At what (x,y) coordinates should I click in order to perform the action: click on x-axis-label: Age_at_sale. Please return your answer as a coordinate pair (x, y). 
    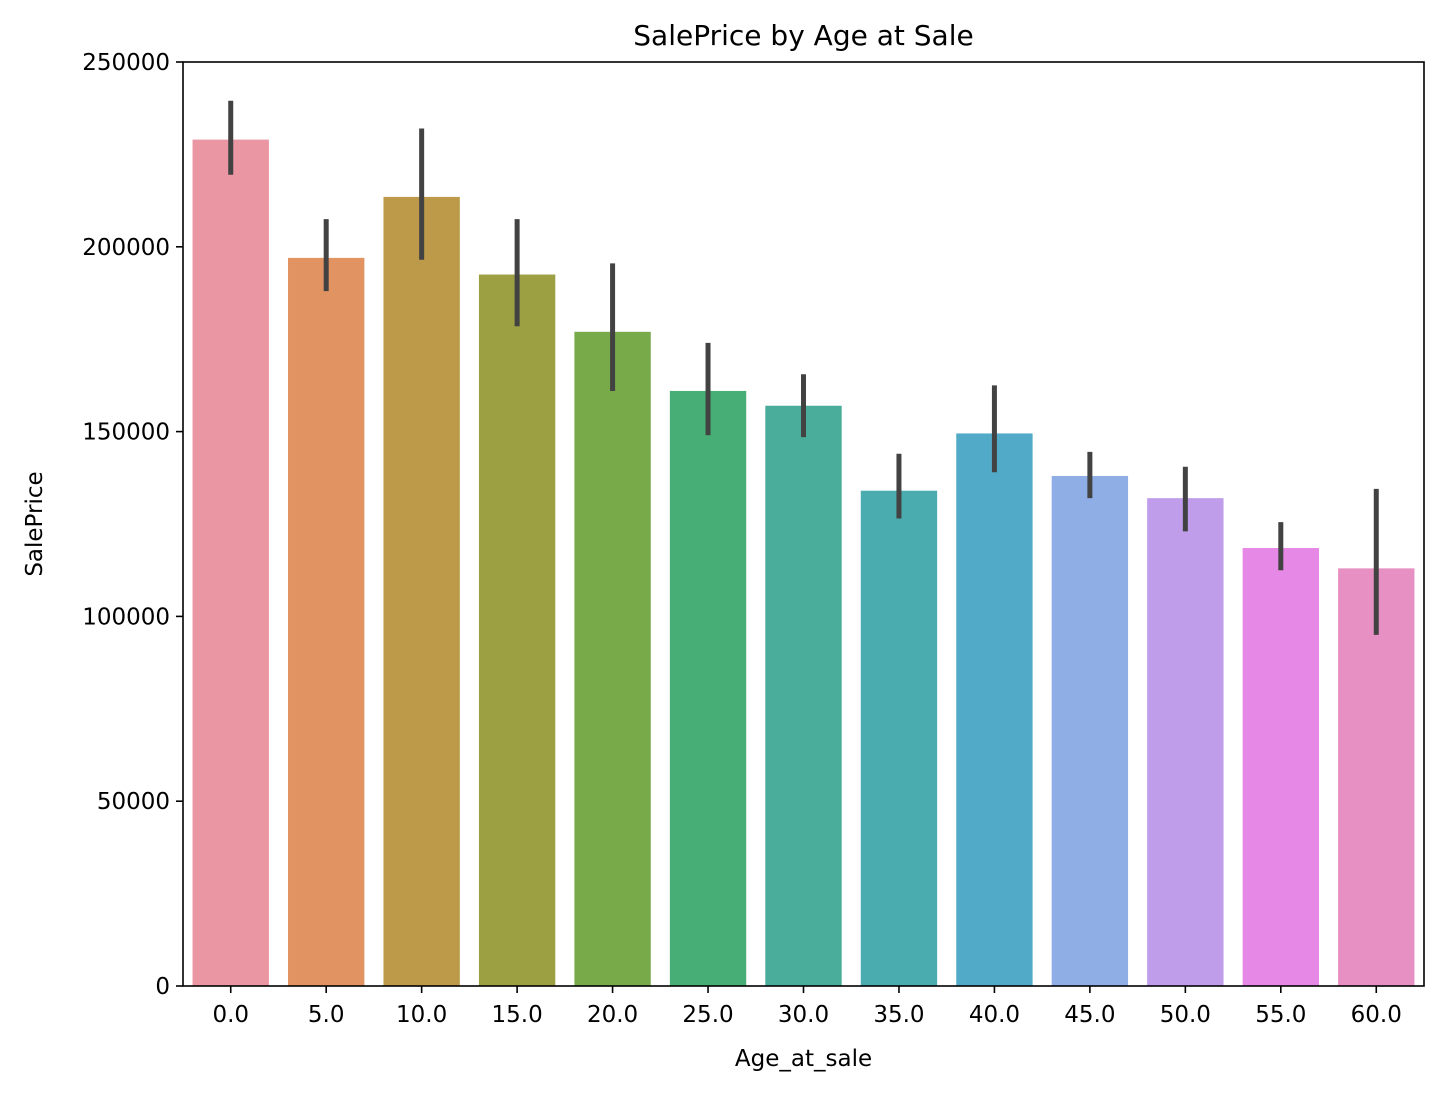
    Looking at the image, I should click on (803, 1059).